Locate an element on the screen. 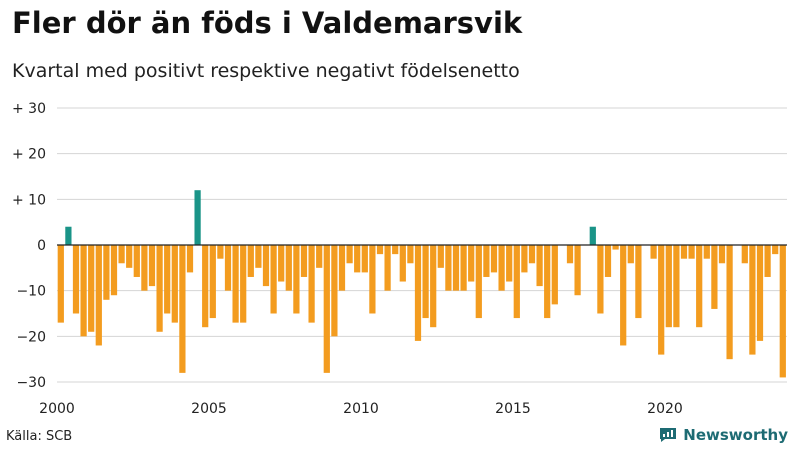  newsworthy-logo-icon is located at coordinates (668, 435).